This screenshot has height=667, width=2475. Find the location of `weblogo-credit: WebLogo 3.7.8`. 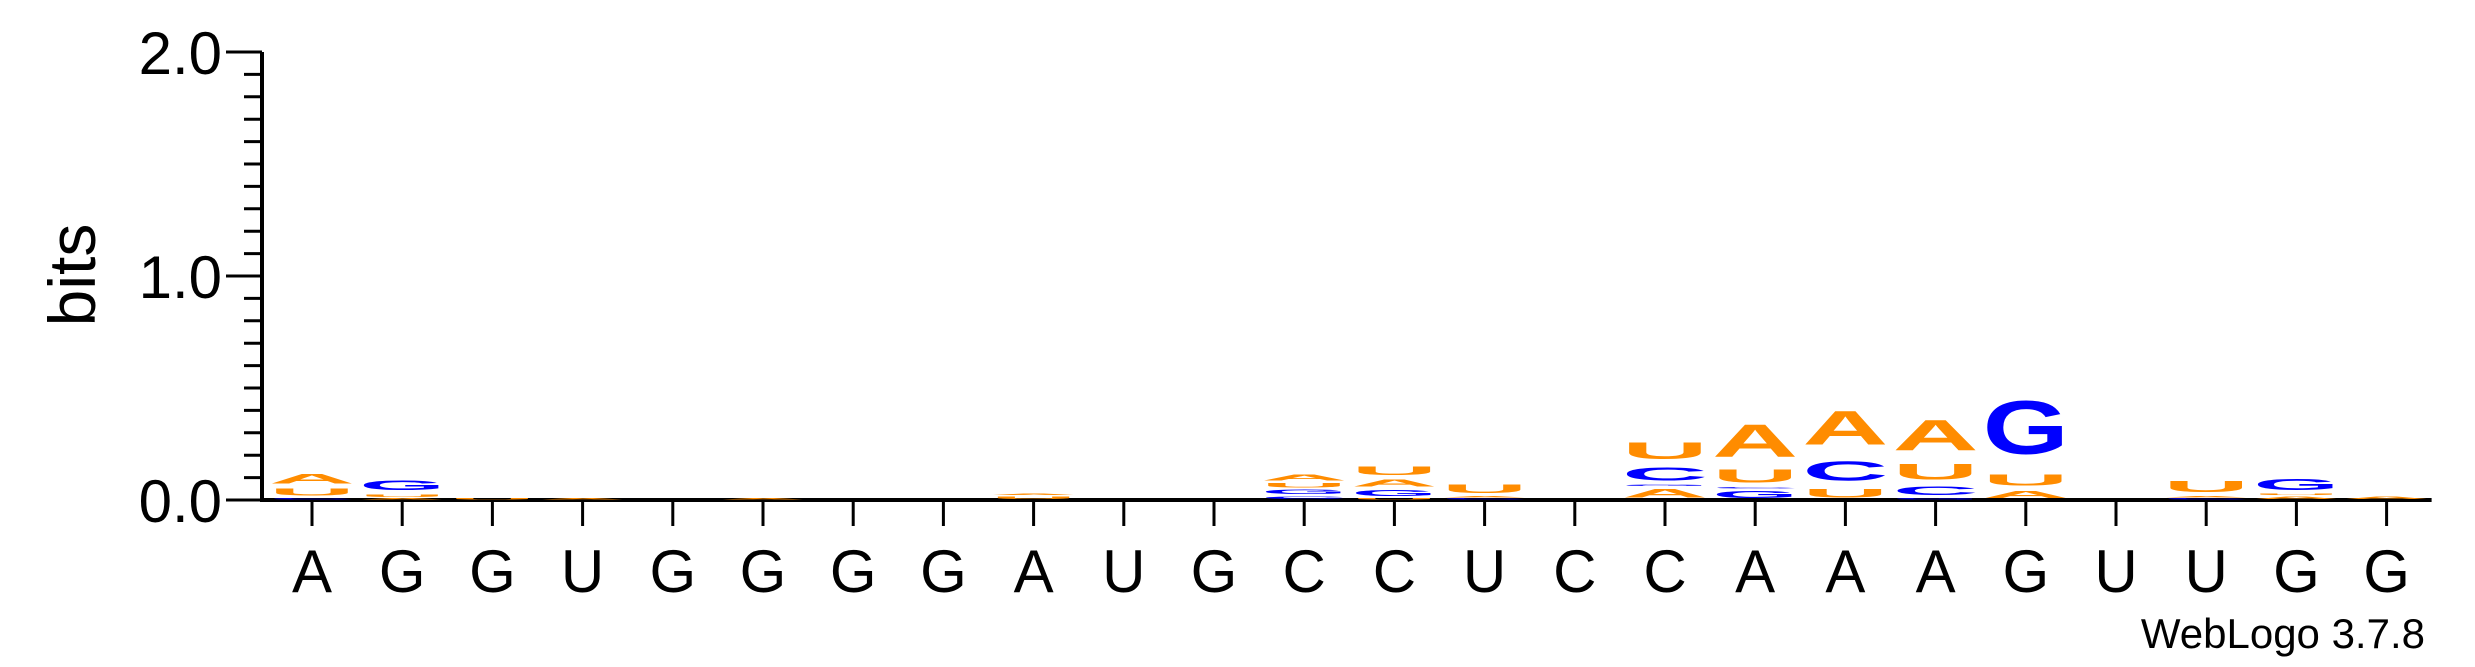

weblogo-credit: WebLogo 3.7.8 is located at coordinates (2283, 633).